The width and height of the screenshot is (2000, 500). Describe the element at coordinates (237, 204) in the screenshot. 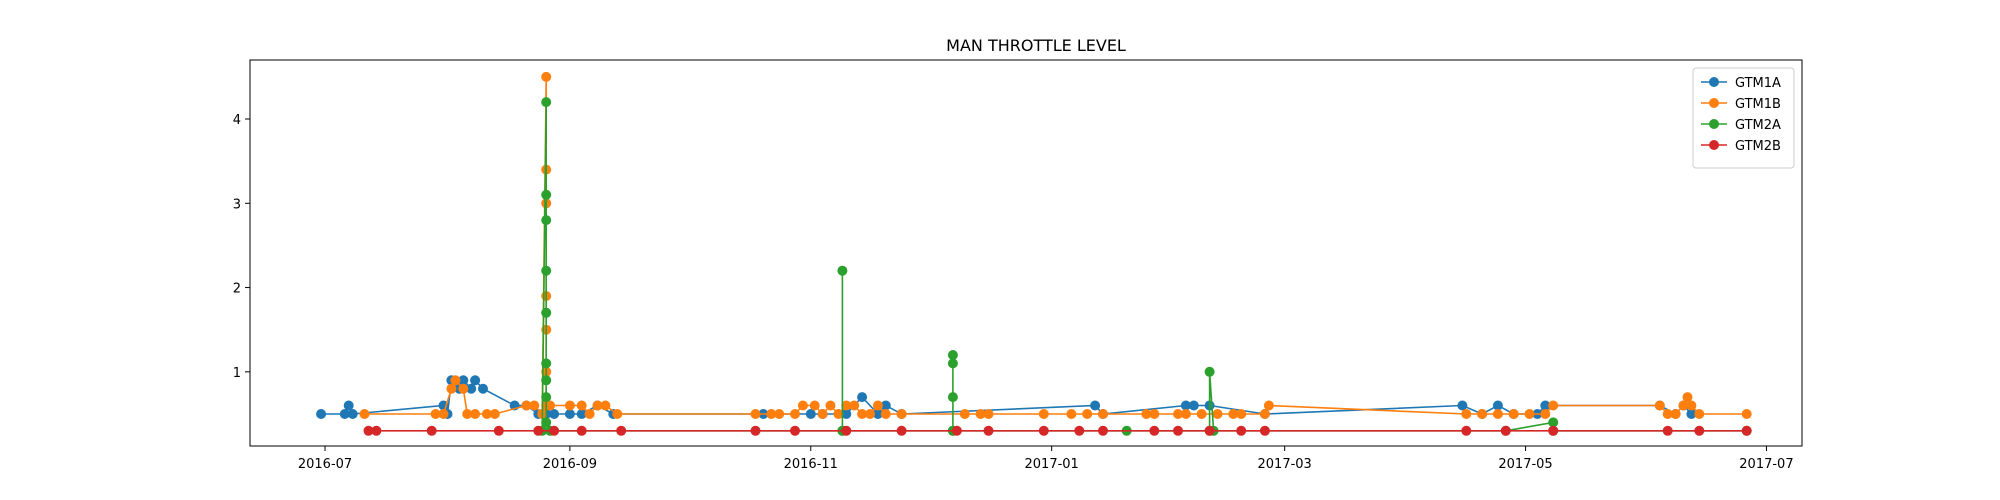

I see `y-tick-label: 3` at that location.